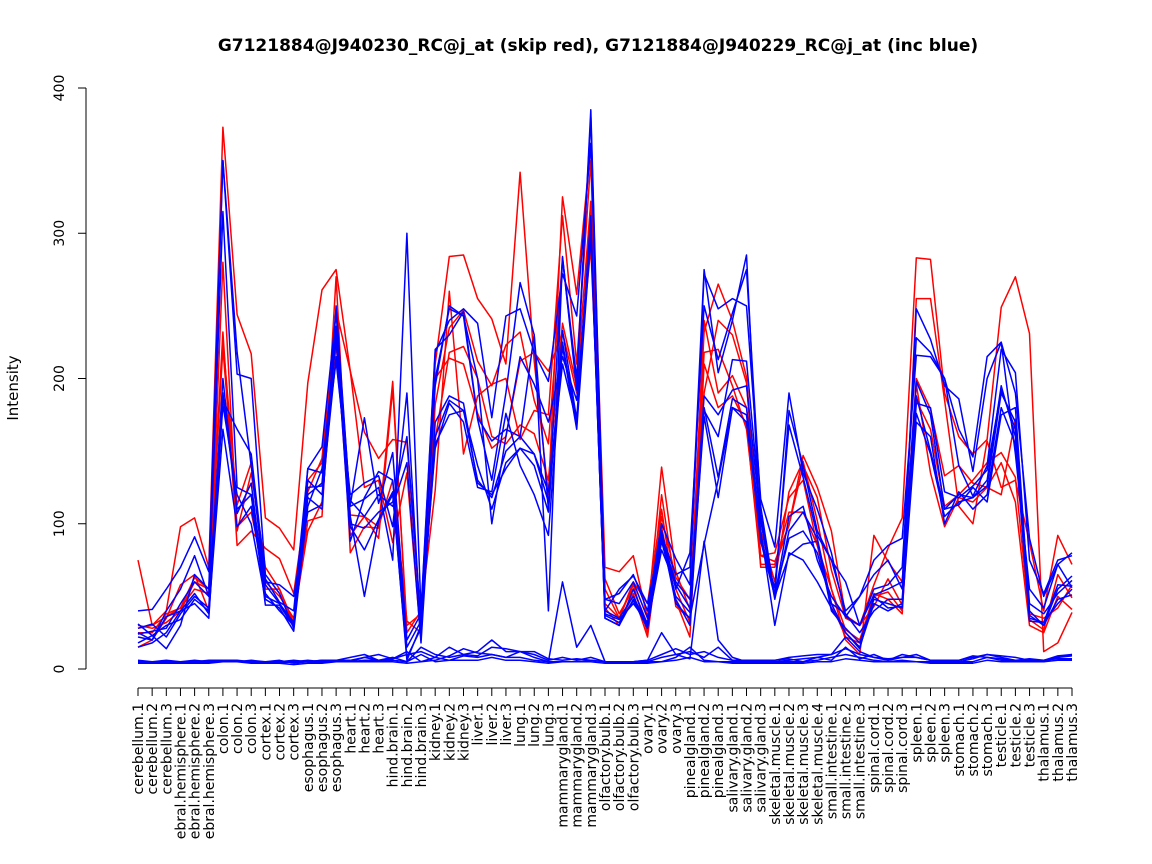 Image resolution: width=1152 pixels, height=864 pixels. Describe the element at coordinates (479, 724) in the screenshot. I see `x-tick-label: liver.1` at that location.